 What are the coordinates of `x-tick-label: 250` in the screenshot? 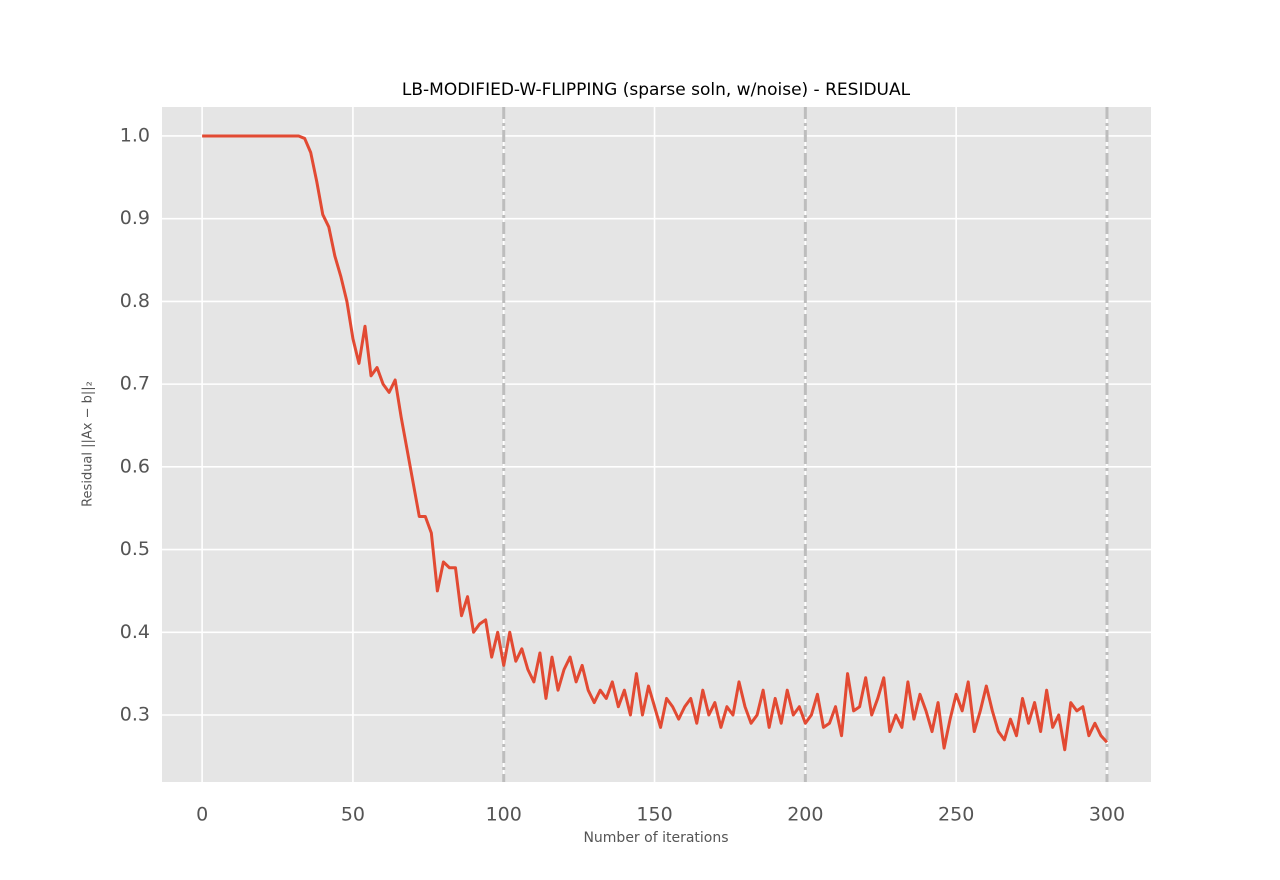 It's located at (956, 815).